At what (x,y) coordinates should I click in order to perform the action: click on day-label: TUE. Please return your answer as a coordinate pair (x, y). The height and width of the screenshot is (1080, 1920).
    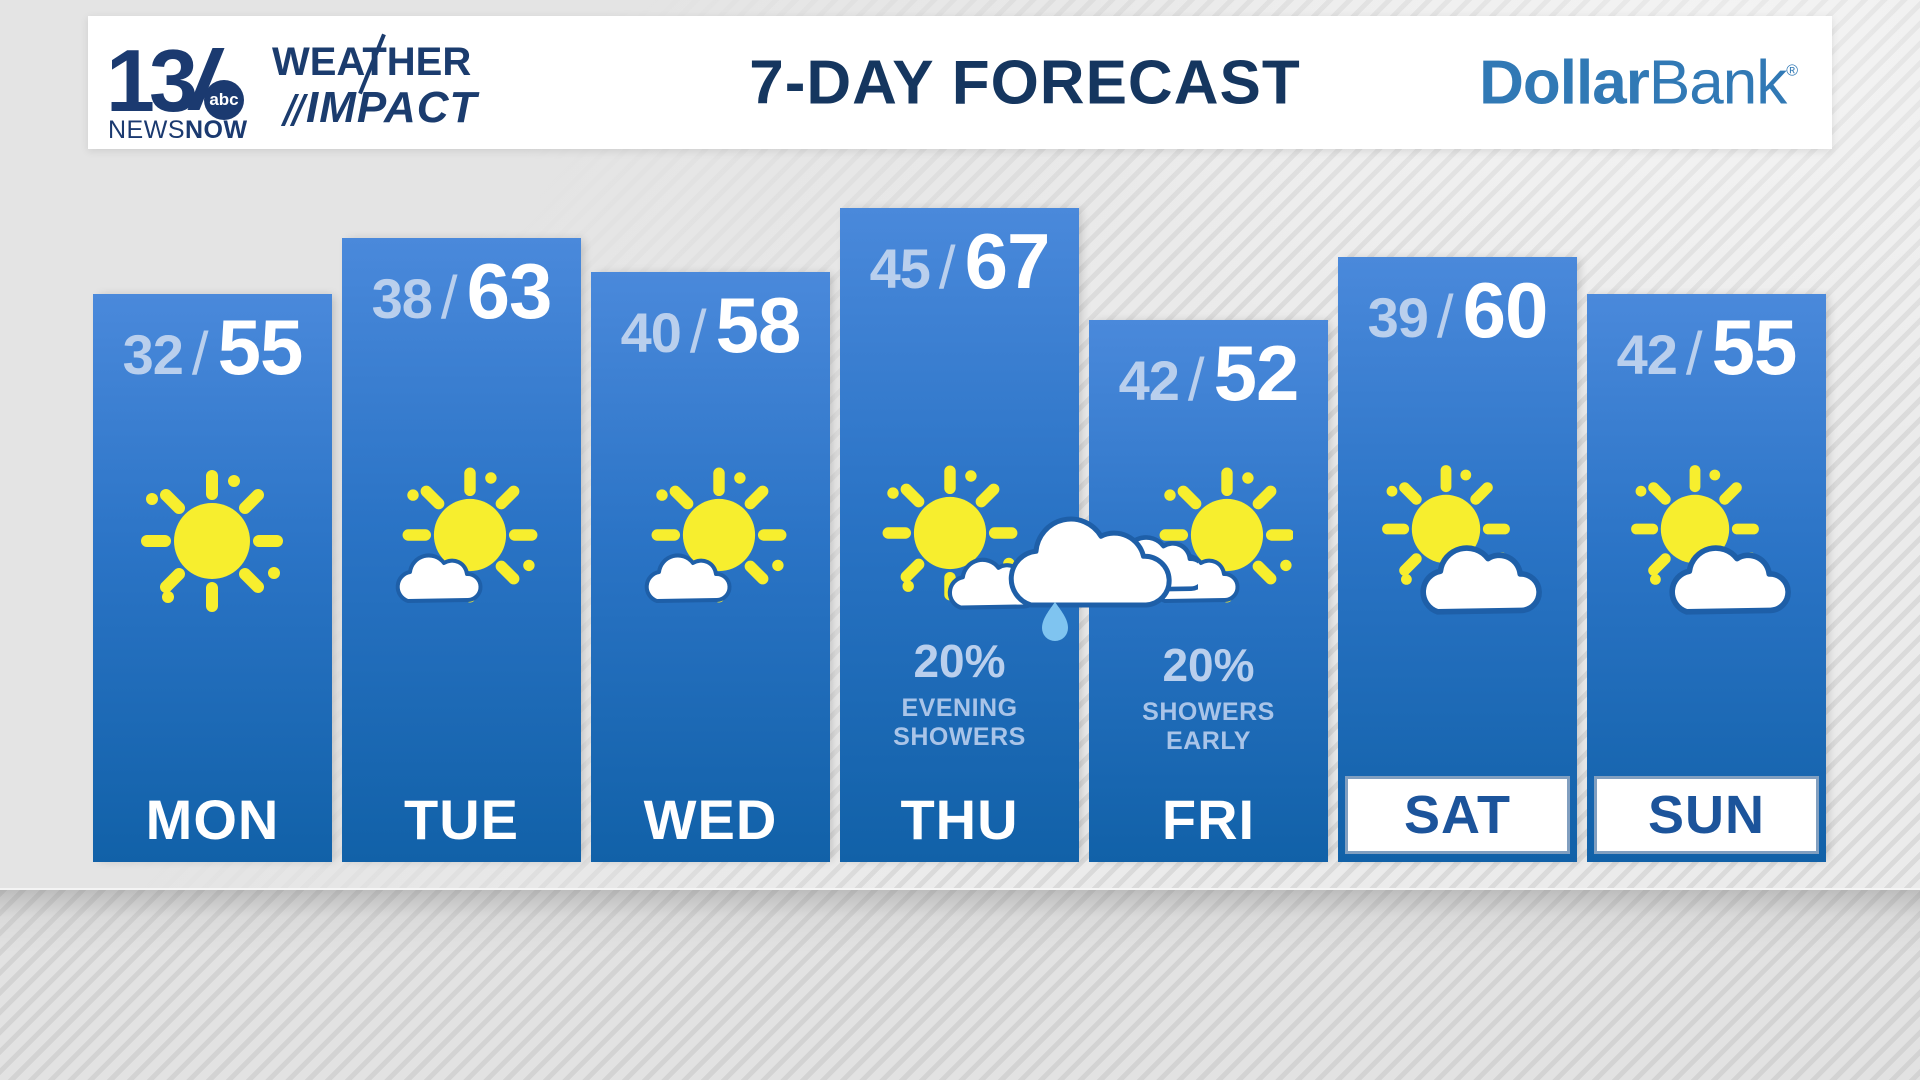
    Looking at the image, I should click on (461, 819).